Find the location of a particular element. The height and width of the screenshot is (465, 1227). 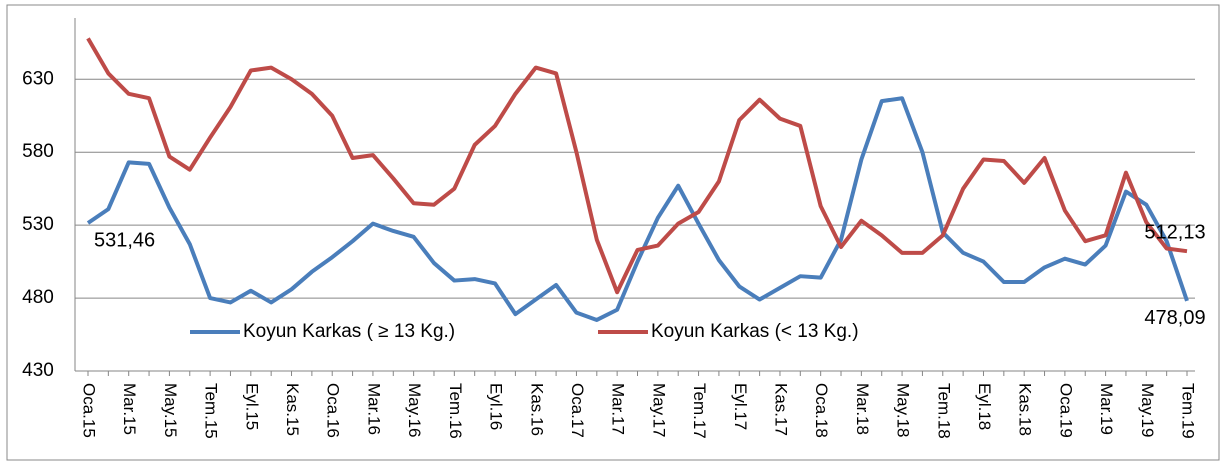

x-tick-label: May.19 is located at coordinates (1147, 410).